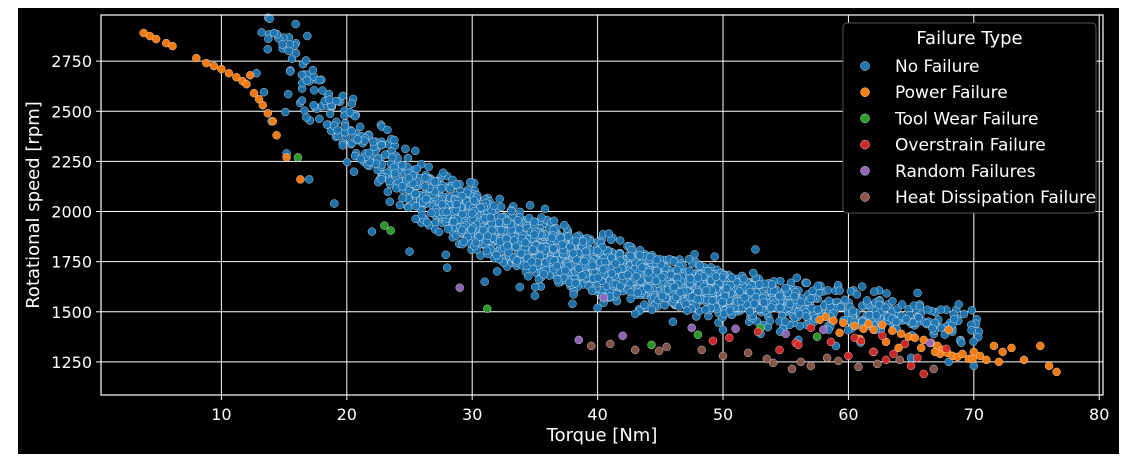  Describe the element at coordinates (937, 67) in the screenshot. I see `legend-entry-label: No Failure` at that location.